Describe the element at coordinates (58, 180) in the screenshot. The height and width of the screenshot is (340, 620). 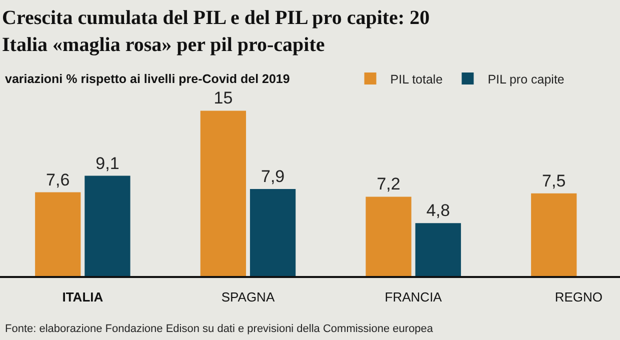
I see `data-label: 7,6` at that location.